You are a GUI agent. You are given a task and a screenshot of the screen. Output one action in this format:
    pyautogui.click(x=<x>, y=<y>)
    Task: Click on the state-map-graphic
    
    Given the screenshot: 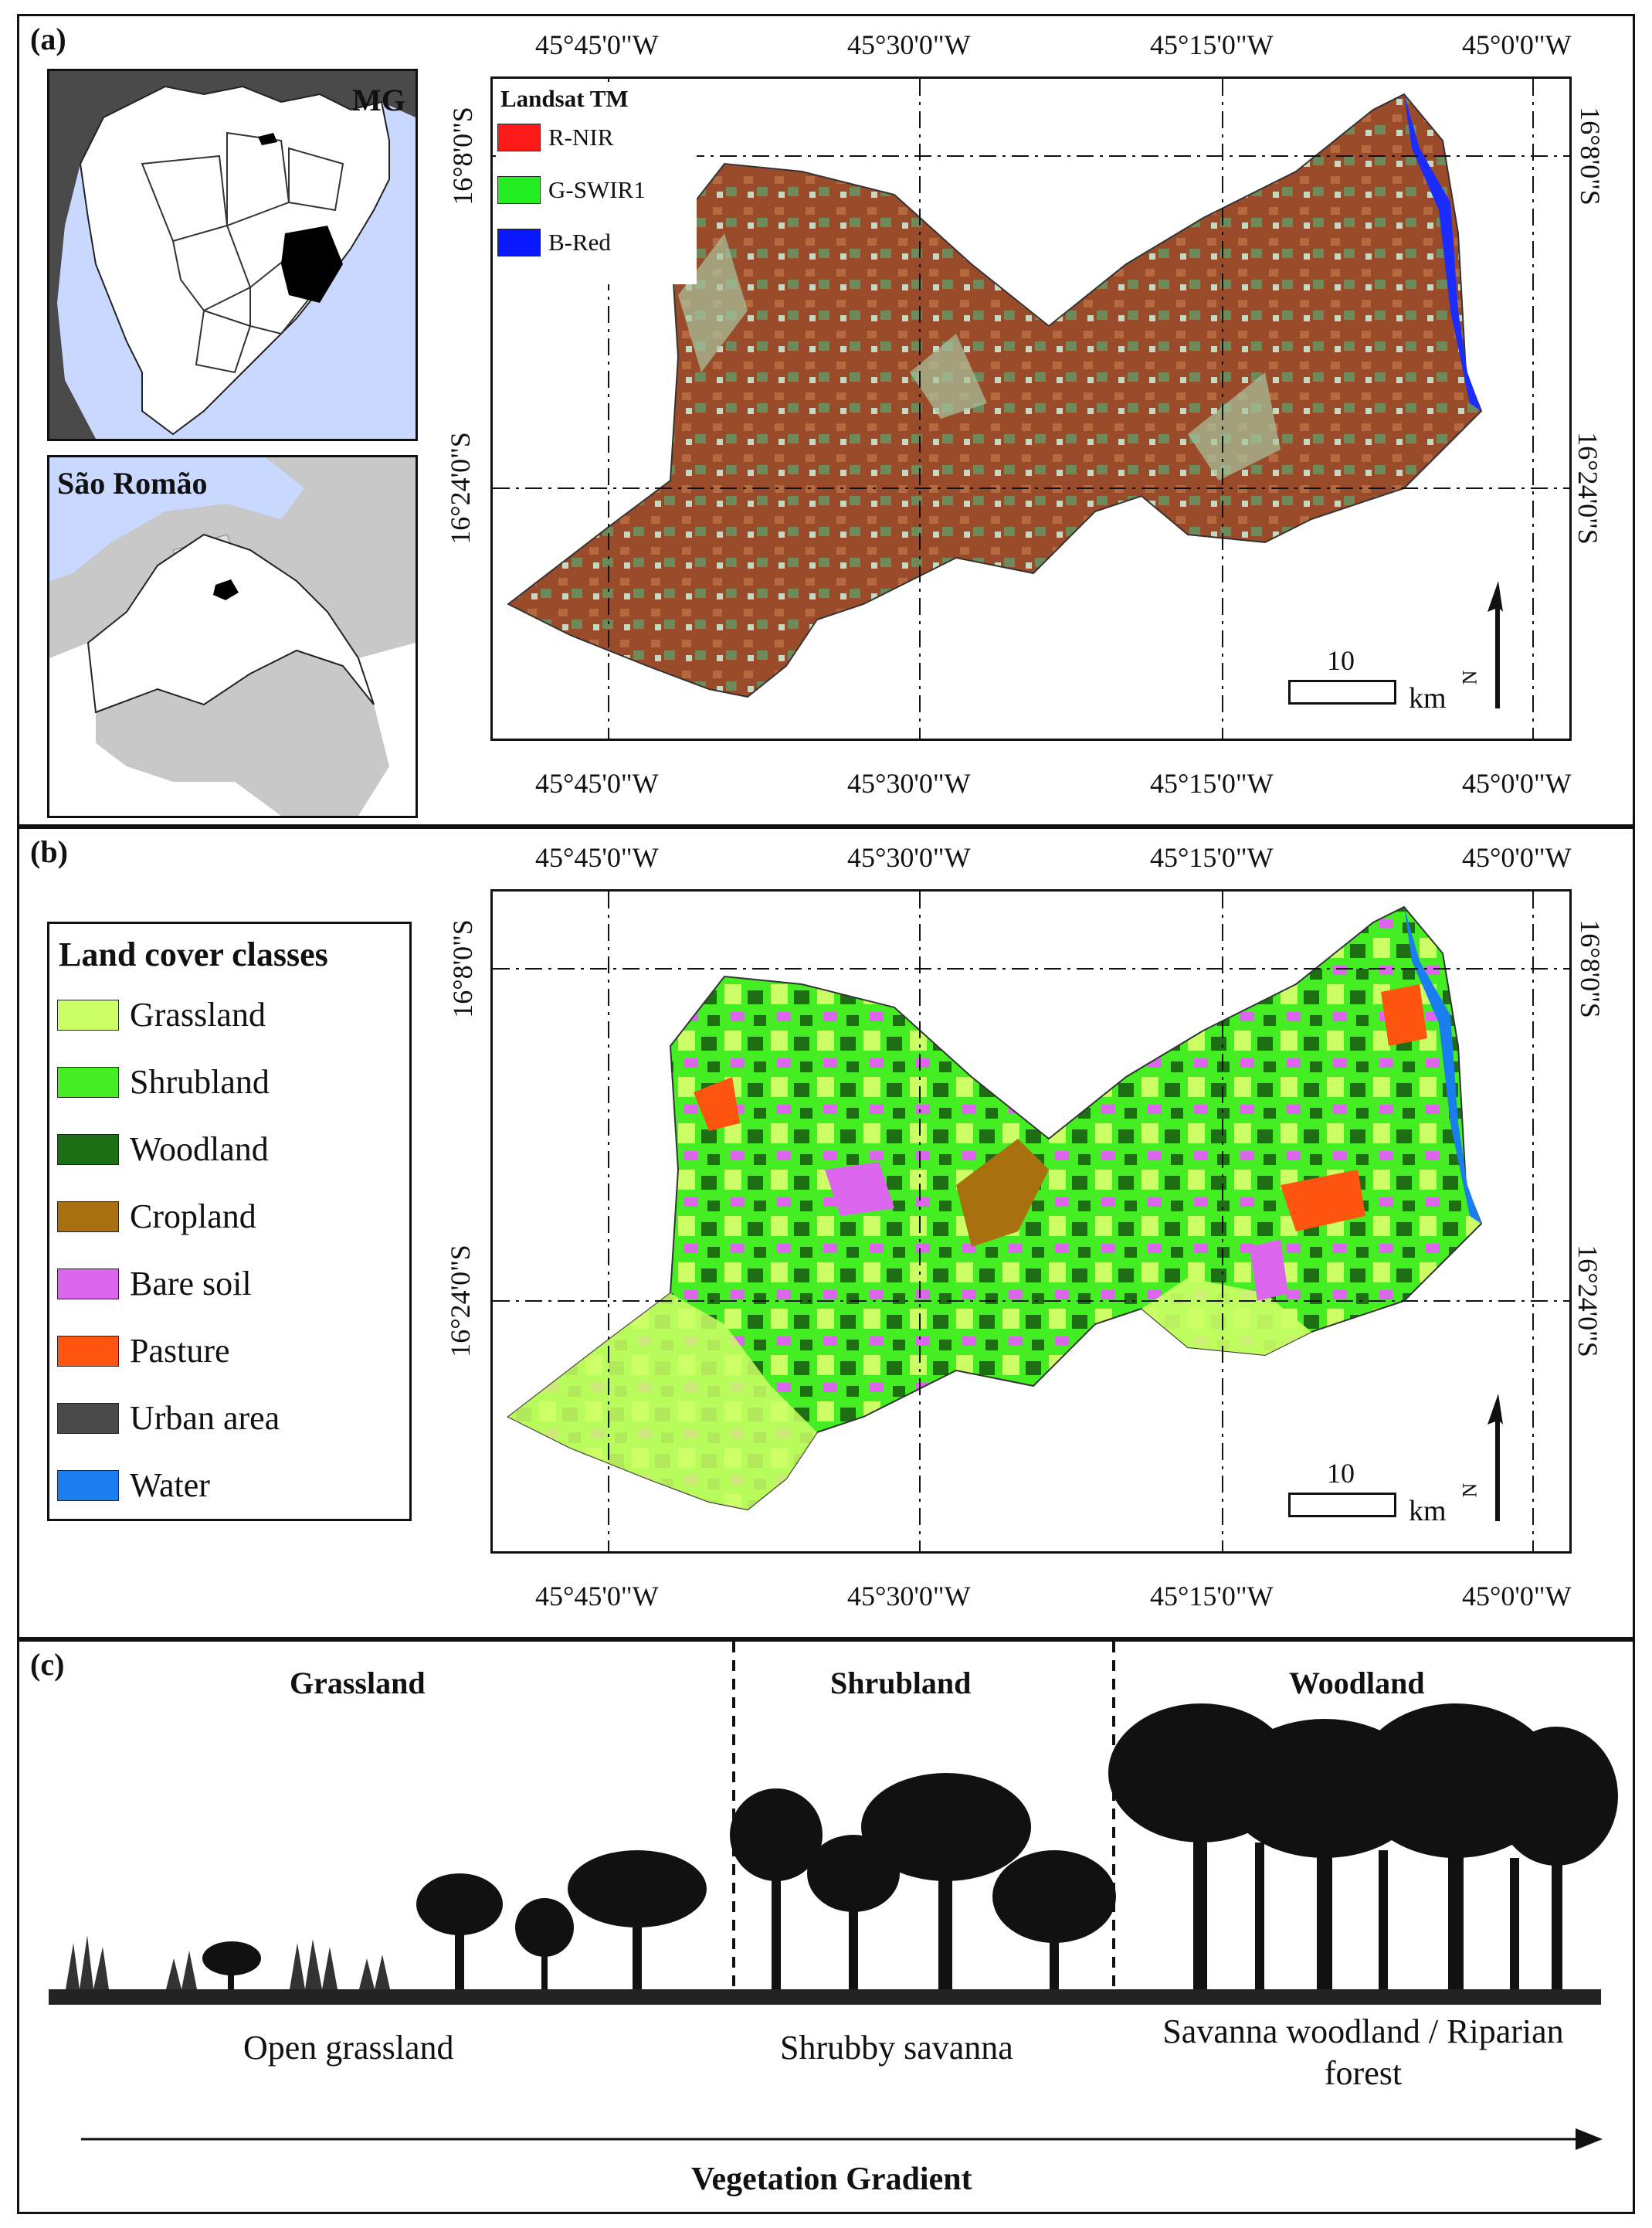 What is the action you would take?
    pyautogui.click(x=232, y=636)
    